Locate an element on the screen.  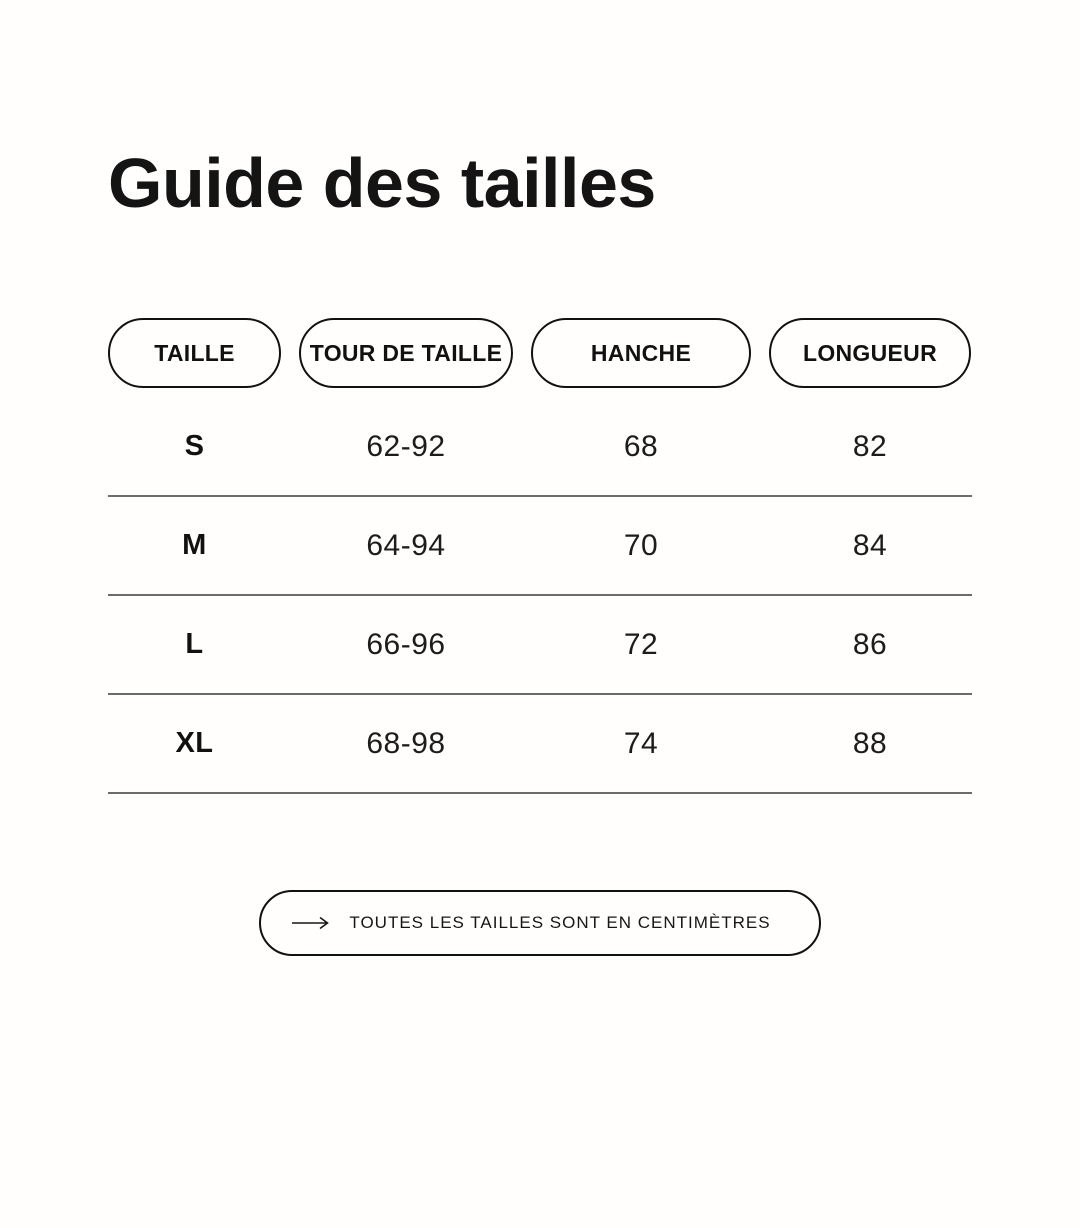
size-value: L is located at coordinates (194, 644).